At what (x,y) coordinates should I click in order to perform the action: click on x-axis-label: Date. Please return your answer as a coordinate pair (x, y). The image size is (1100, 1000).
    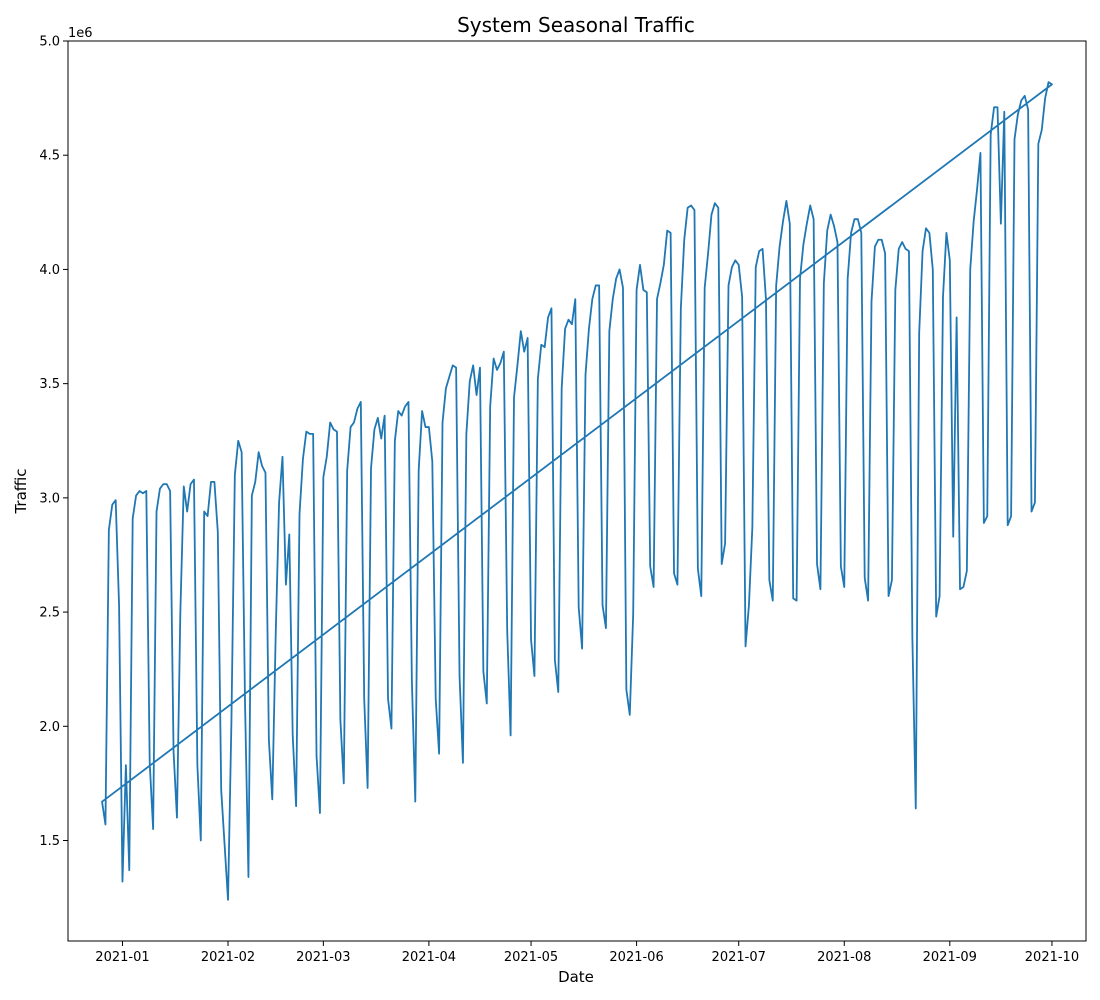
    Looking at the image, I should click on (576, 977).